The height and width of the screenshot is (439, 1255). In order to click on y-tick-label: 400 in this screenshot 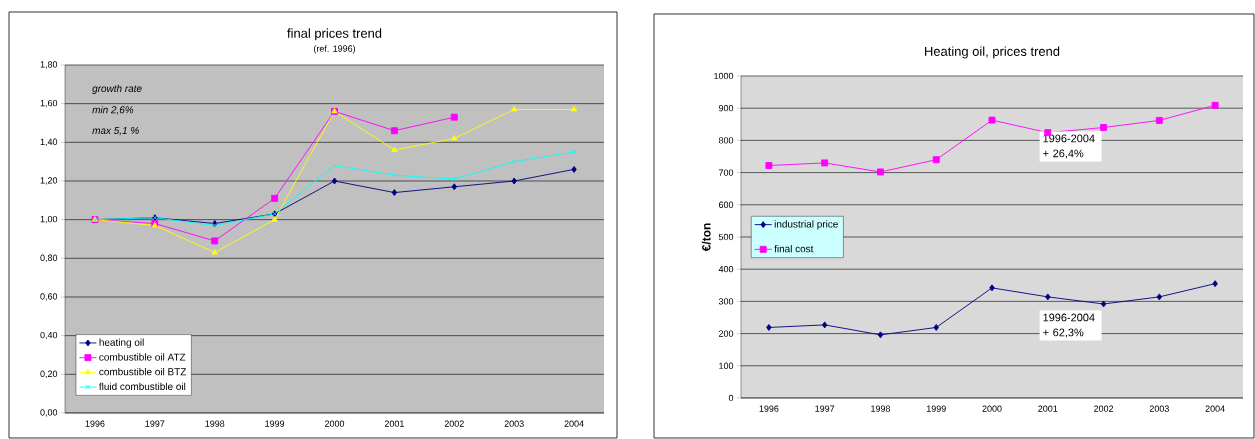, I will do `click(726, 269)`.